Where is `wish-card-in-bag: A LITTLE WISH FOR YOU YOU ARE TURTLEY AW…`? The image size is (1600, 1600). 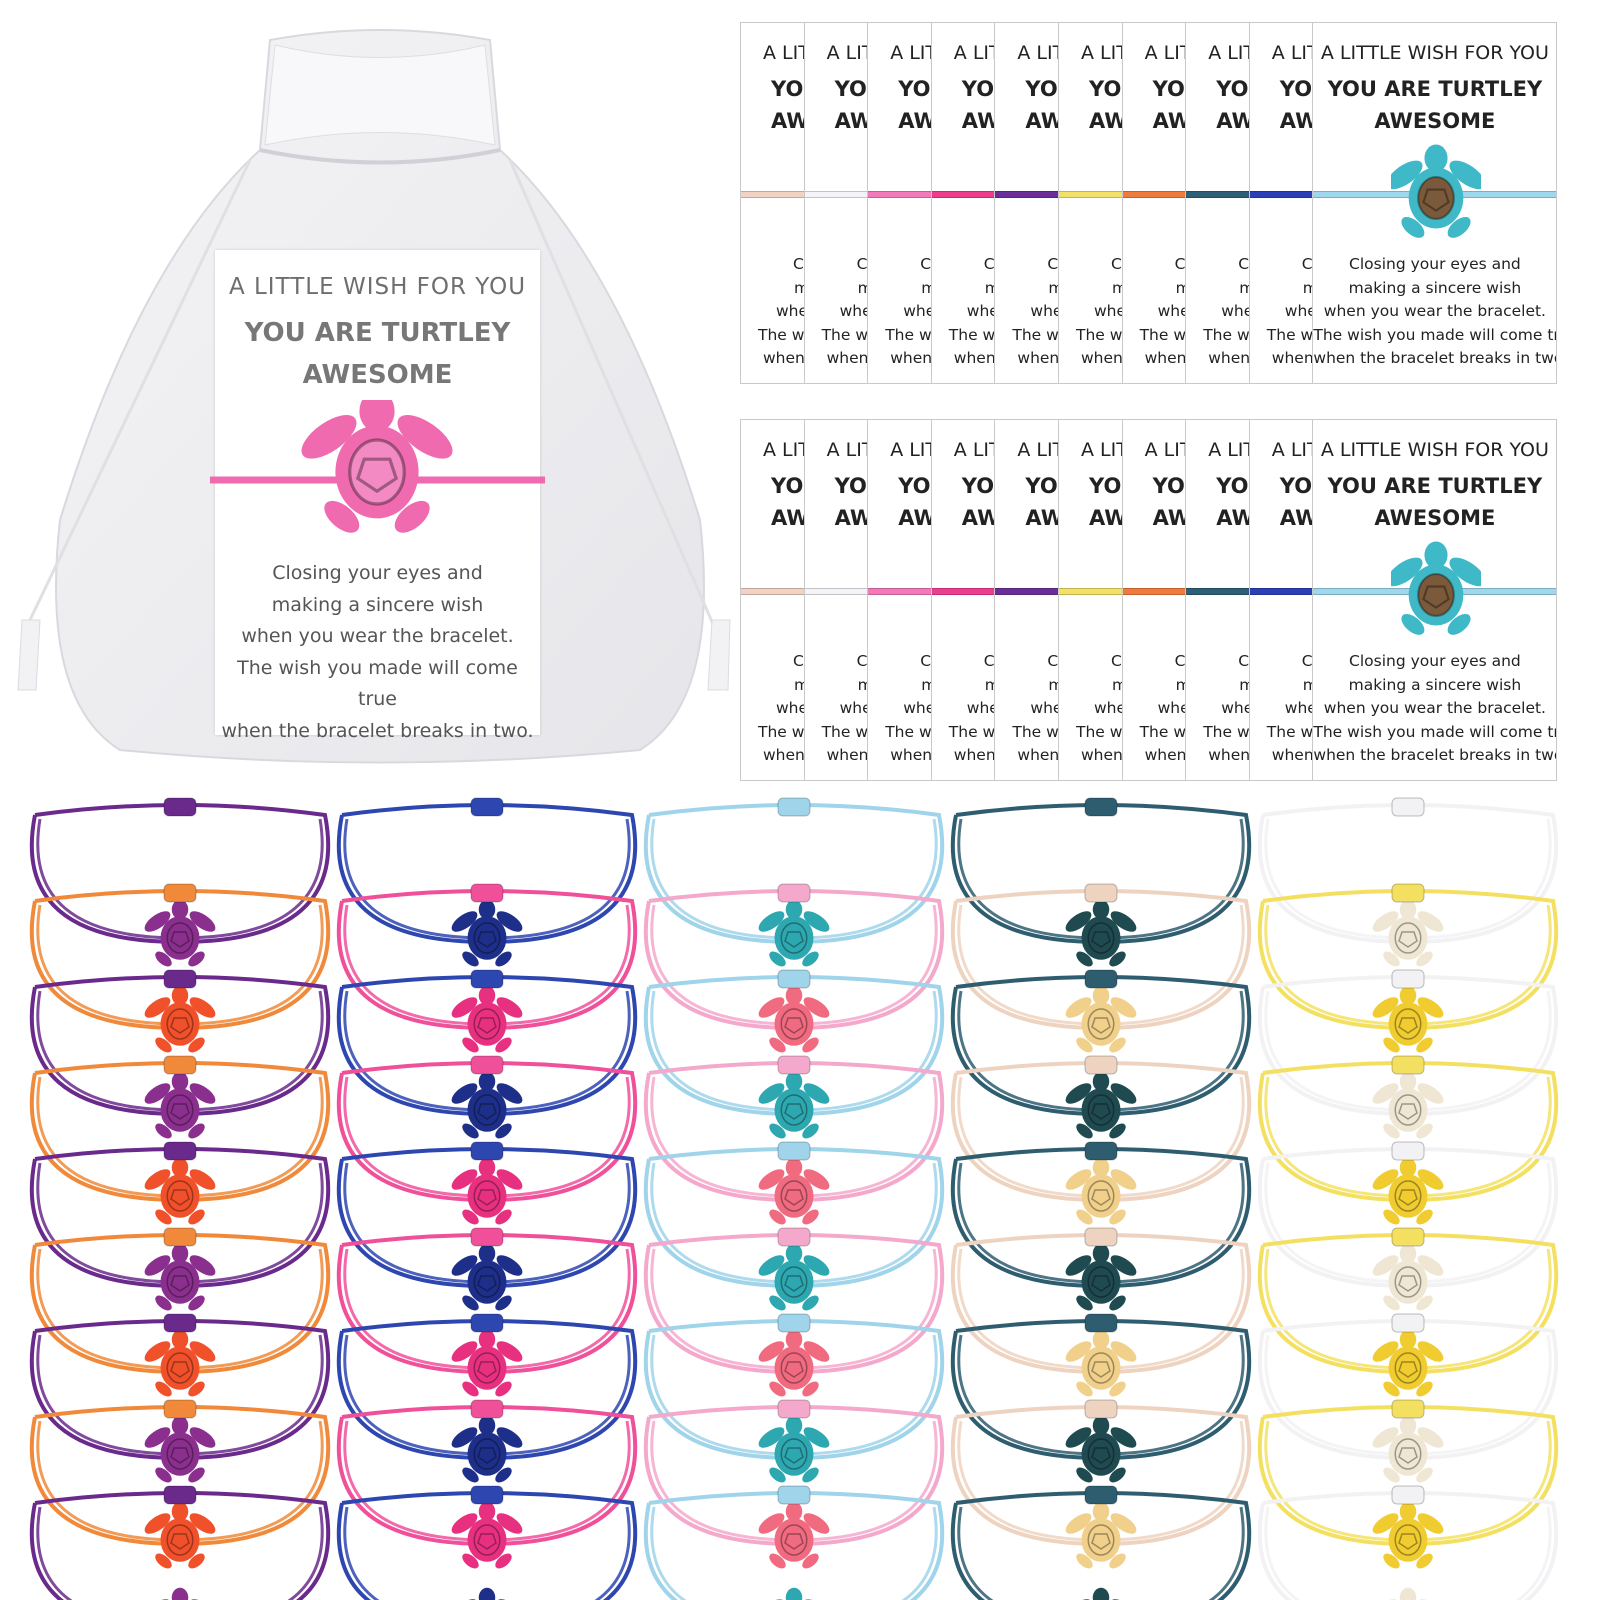 wish-card-in-bag: A LITTLE WISH FOR YOU YOU ARE TURTLEY AW… is located at coordinates (377, 496).